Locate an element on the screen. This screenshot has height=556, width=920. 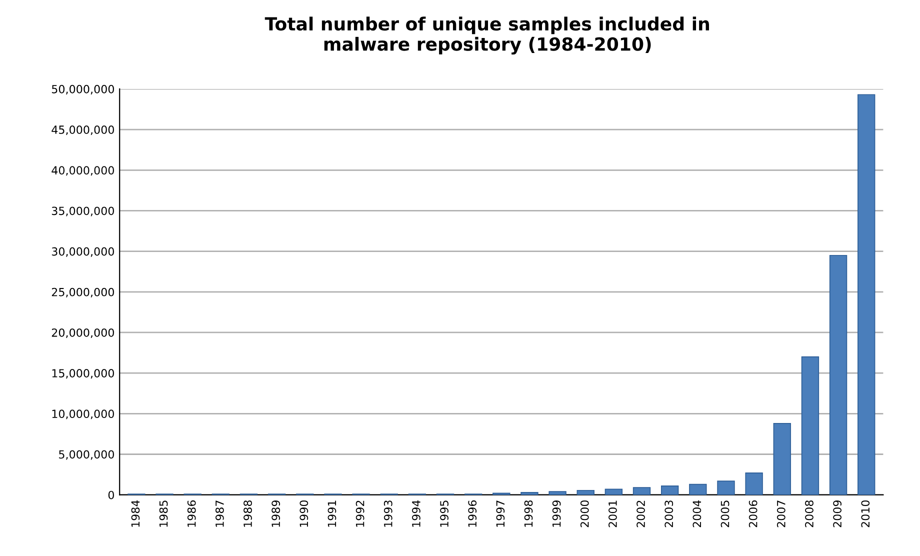
y-tick-label: 40,000,000 is located at coordinates (83, 171).